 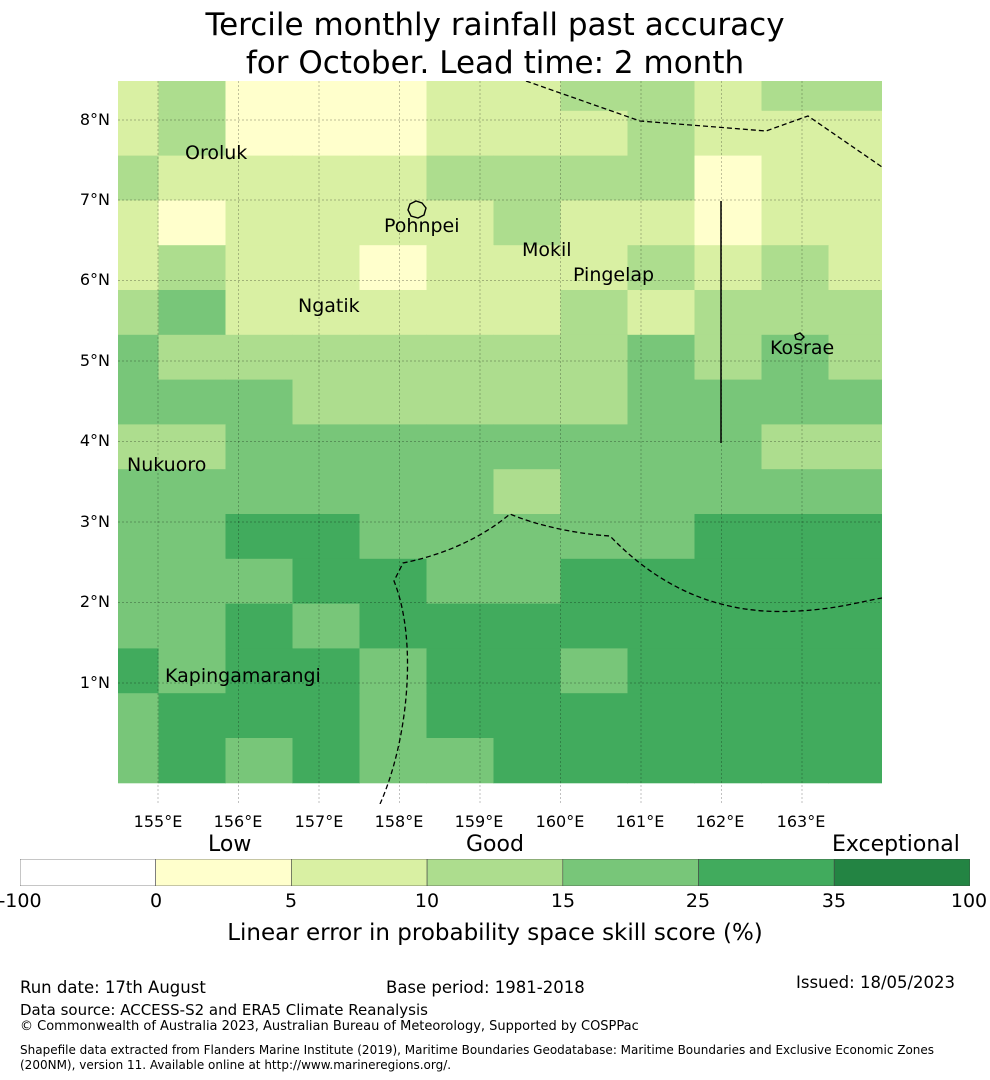 What do you see at coordinates (113, 987) in the screenshot?
I see `run-date: Run date: 17th August` at bounding box center [113, 987].